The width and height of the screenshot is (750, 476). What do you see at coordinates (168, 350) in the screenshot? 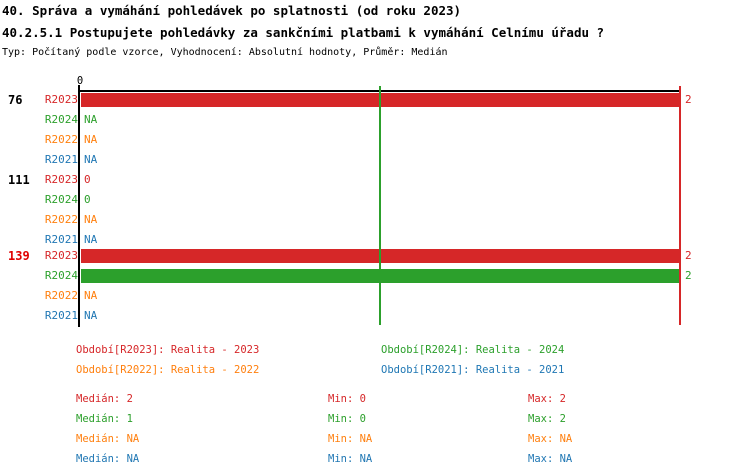
I see `legend-item-r2023: Období[R2023]: Realita - 2023` at bounding box center [168, 350].